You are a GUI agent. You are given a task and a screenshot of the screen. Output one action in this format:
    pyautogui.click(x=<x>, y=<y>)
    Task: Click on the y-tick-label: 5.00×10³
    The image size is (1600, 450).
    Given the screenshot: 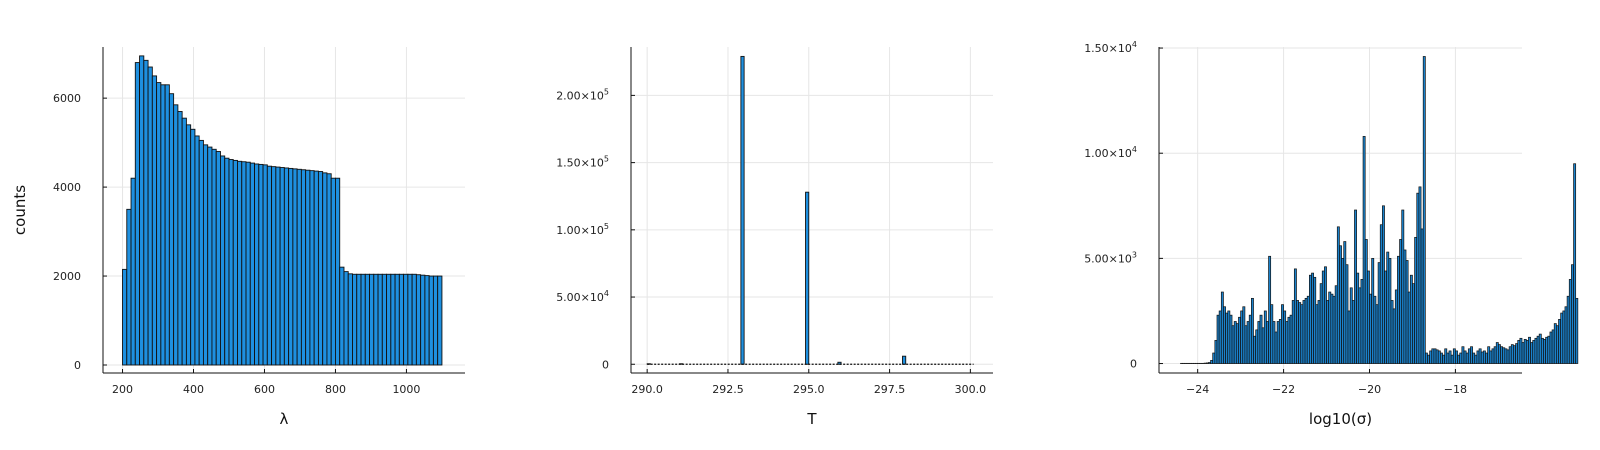 What is the action you would take?
    pyautogui.click(x=1110, y=257)
    